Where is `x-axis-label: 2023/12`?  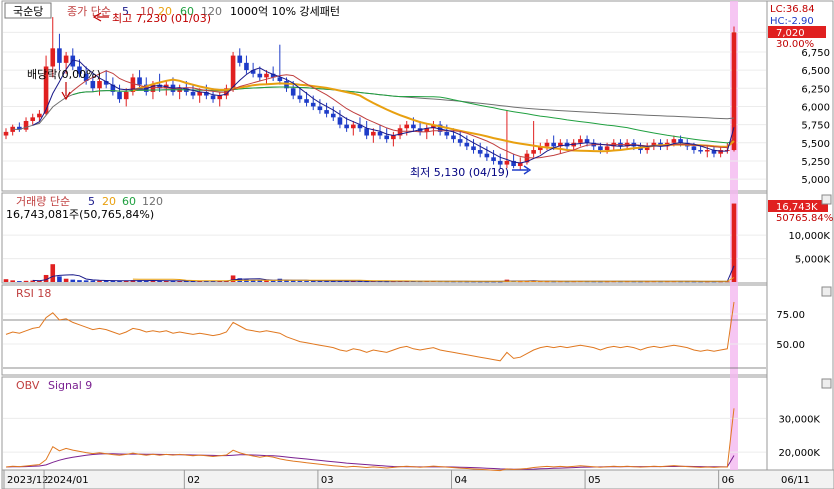 x-axis-label: 2023/12 is located at coordinates (28, 480).